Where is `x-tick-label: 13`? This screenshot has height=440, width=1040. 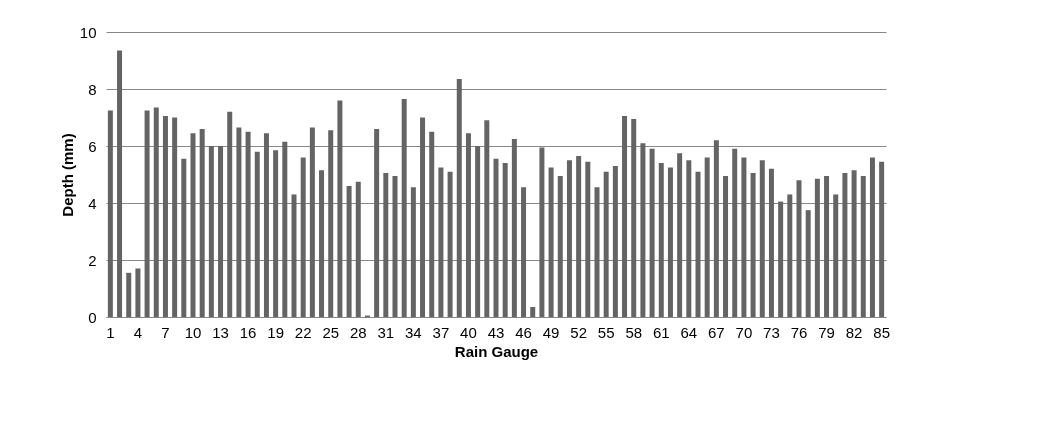
x-tick-label: 13 is located at coordinates (220, 332).